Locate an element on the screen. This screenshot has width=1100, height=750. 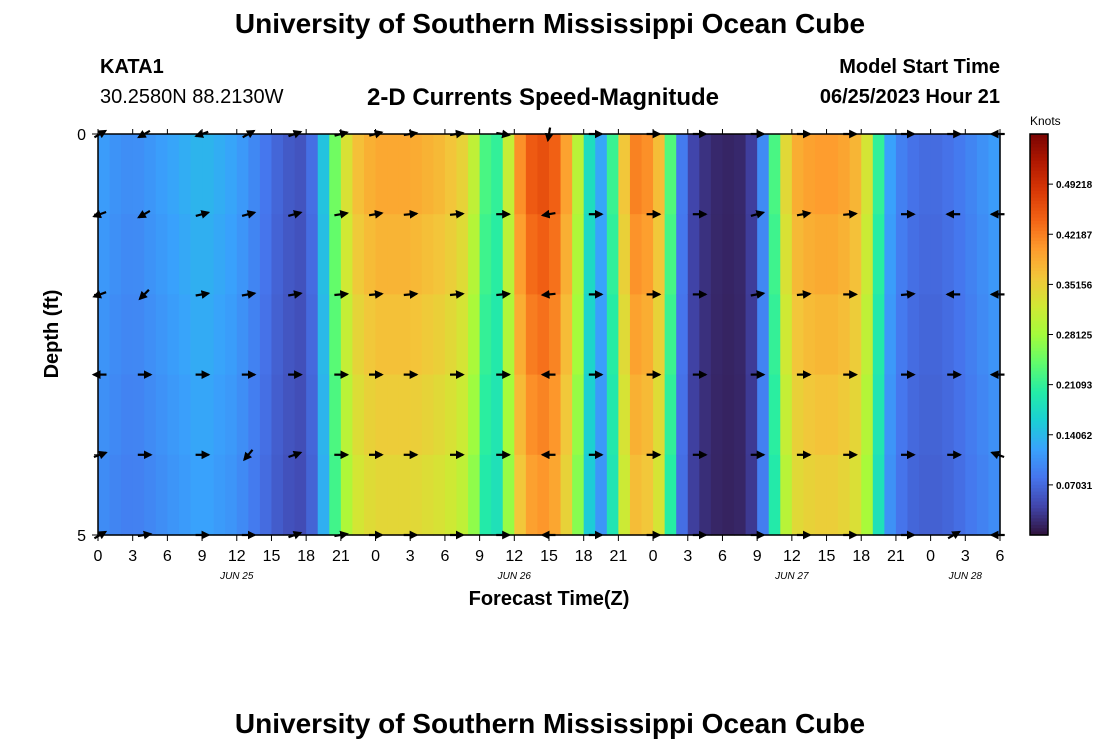
date-label: JUN 27 is located at coordinates (791, 576).